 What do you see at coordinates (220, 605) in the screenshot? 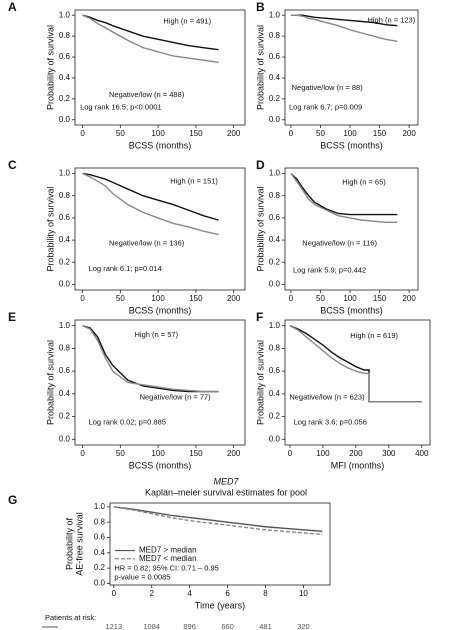
I see `x-axis-label: Time (years)` at bounding box center [220, 605].